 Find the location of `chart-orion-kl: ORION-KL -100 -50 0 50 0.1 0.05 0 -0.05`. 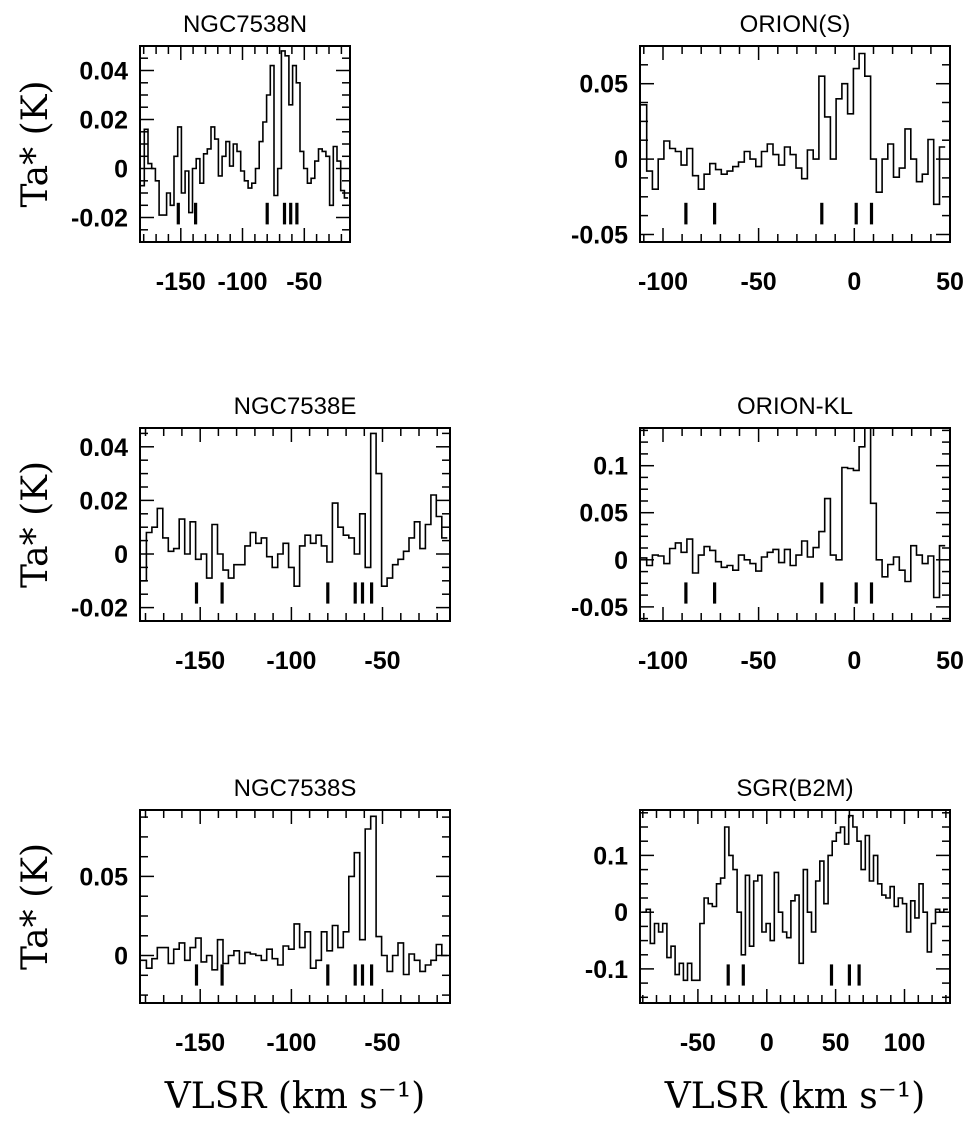

chart-orion-kl: ORION-KL -100 -50 0 50 0.1 0.05 0 -0.05 is located at coordinates (767, 534).